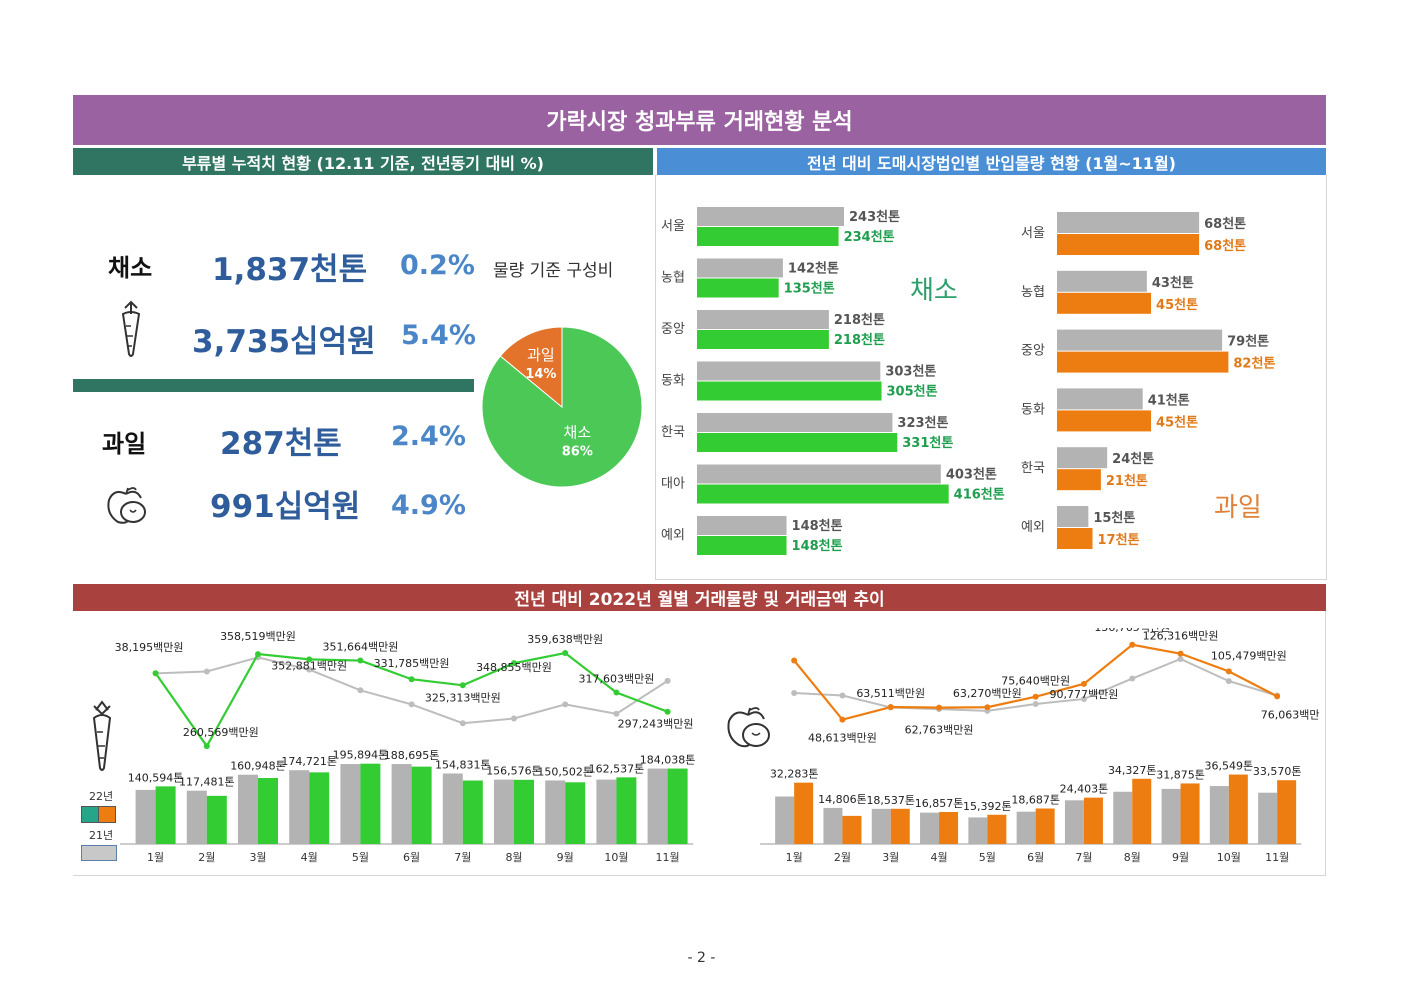  I want to click on bar-prev-label: 68천톤, so click(1225, 224).